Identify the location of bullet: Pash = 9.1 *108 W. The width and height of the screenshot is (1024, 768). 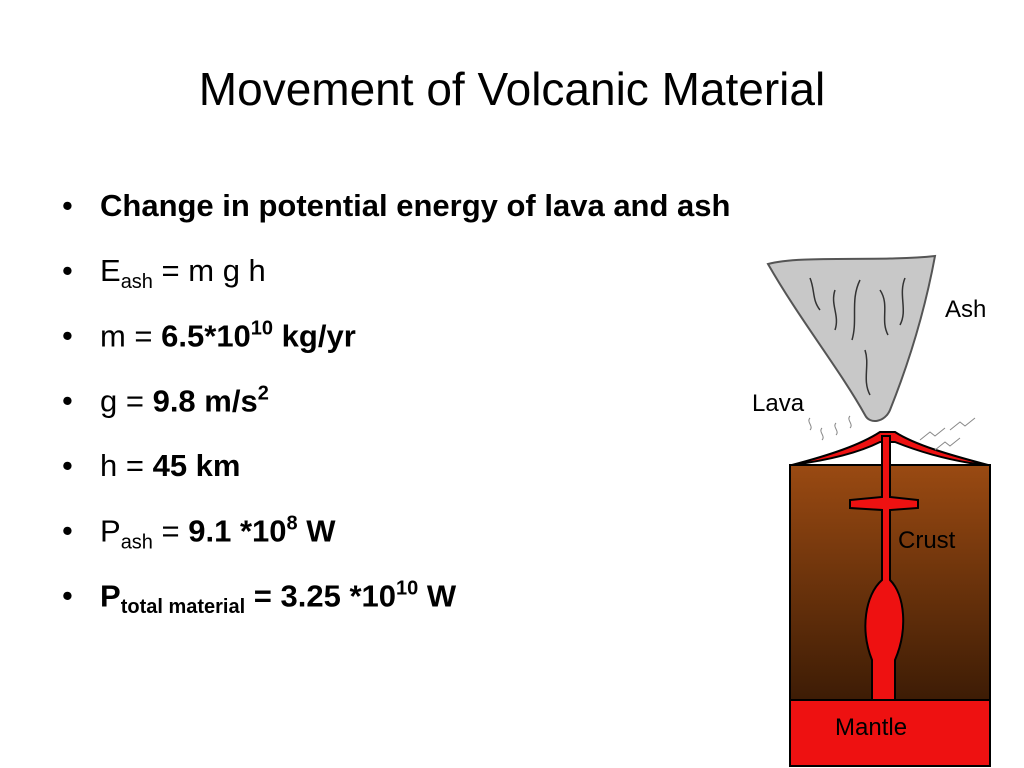
(396, 545).